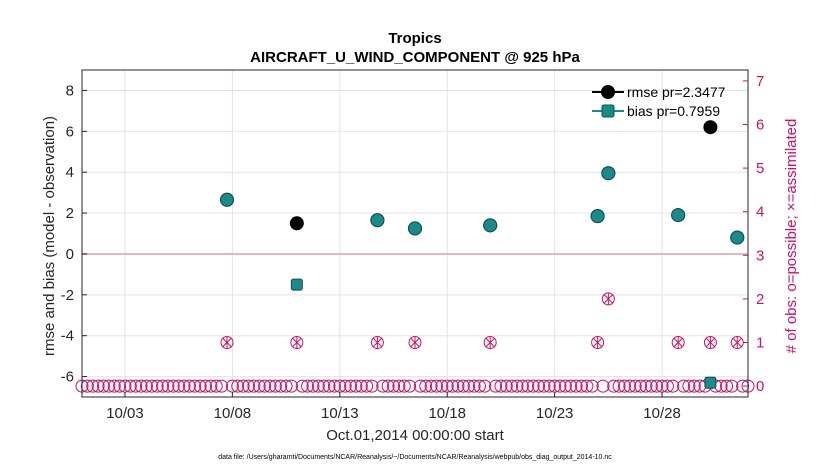 Image resolution: width=830 pixels, height=470 pixels. What do you see at coordinates (608, 111) in the screenshot?
I see `legend-bias-marker` at bounding box center [608, 111].